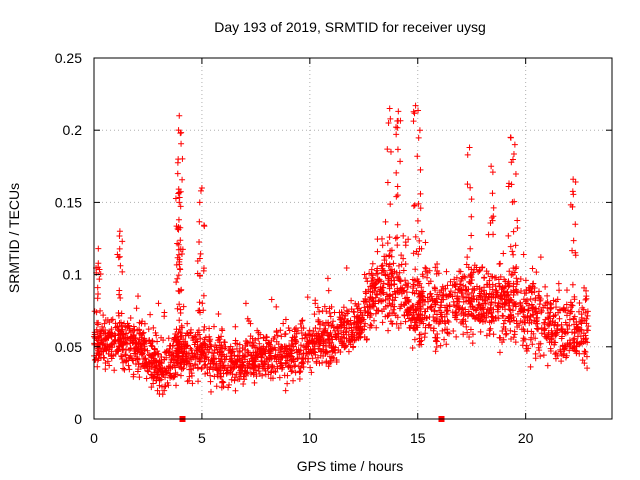 This screenshot has width=640, height=480. What do you see at coordinates (202, 438) in the screenshot?
I see `x-tick-label: 5` at bounding box center [202, 438].